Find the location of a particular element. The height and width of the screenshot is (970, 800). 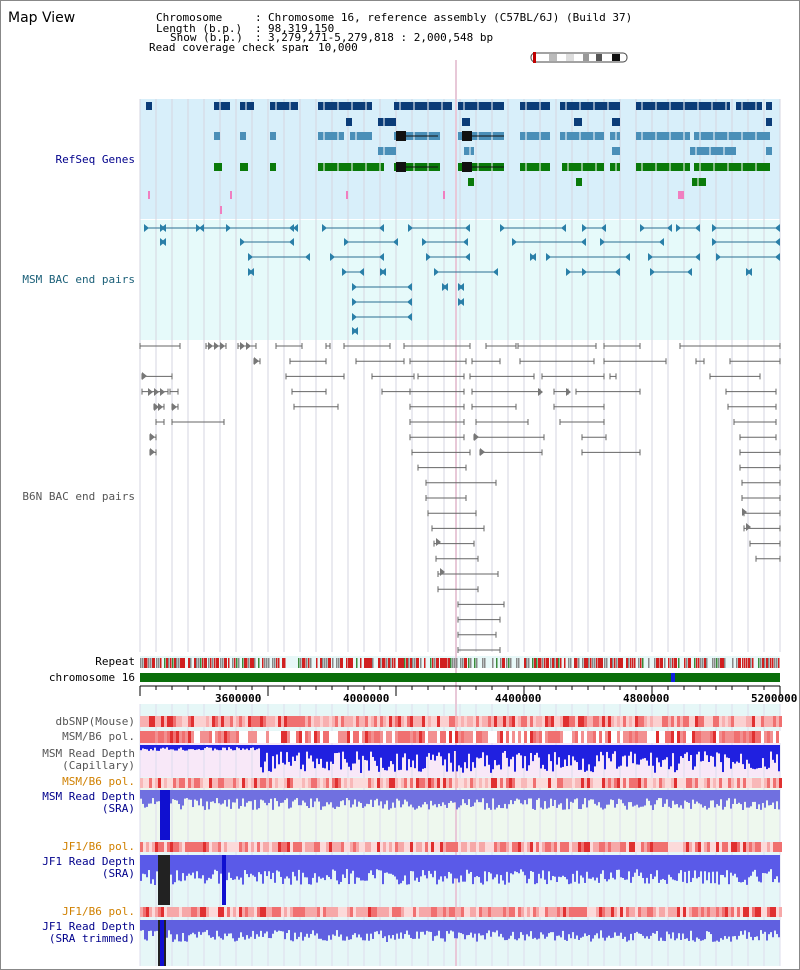

track-label-msm-read-depth-capillary: MSM Read Depth is located at coordinates (88, 753).